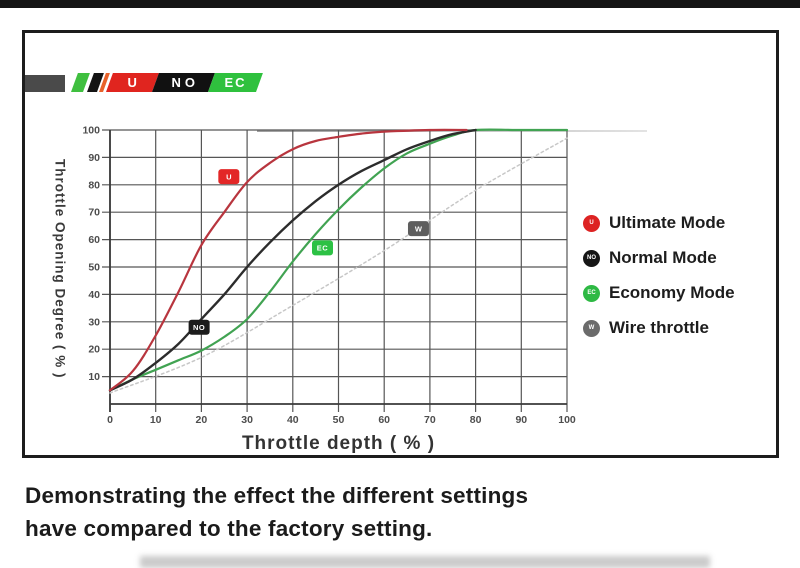  What do you see at coordinates (323, 248) in the screenshot?
I see `svg-text: EC` at bounding box center [323, 248].